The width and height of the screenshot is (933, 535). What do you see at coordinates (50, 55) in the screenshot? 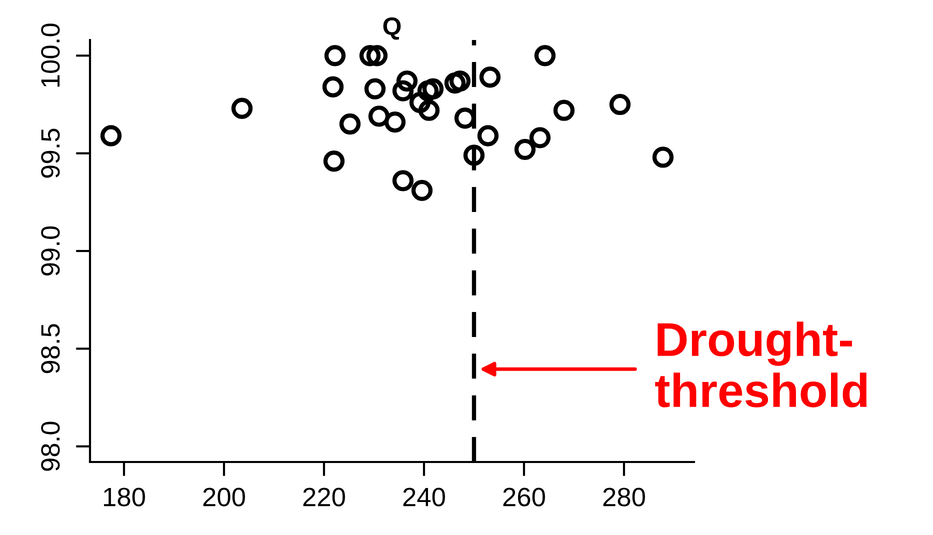
I see `y-tick-label: 100.0` at bounding box center [50, 55].